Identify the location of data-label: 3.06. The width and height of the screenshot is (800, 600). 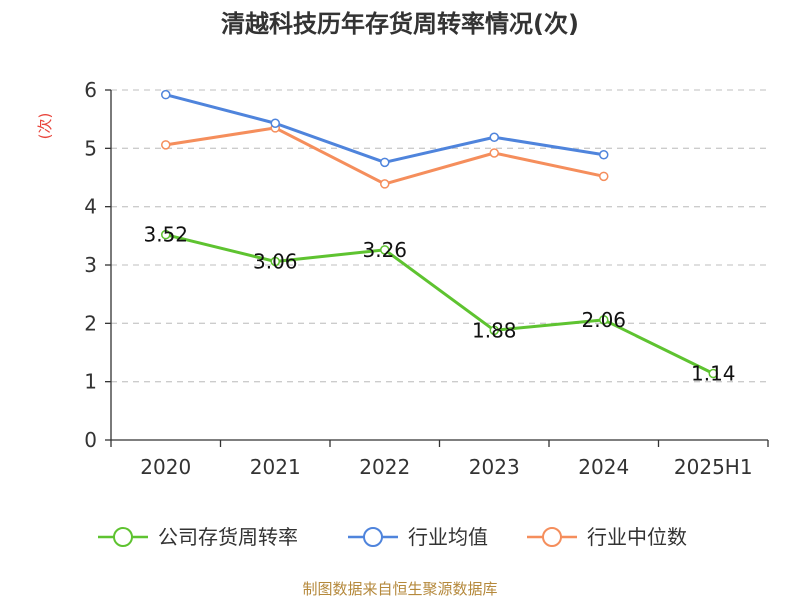
(275, 262).